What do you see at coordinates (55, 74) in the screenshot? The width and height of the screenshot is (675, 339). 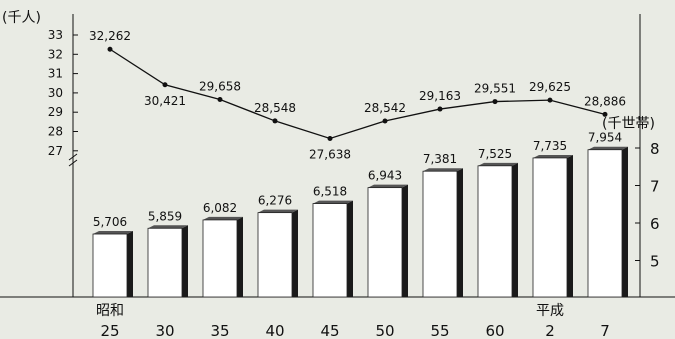 I see `left-tick-label: 31` at bounding box center [55, 74].